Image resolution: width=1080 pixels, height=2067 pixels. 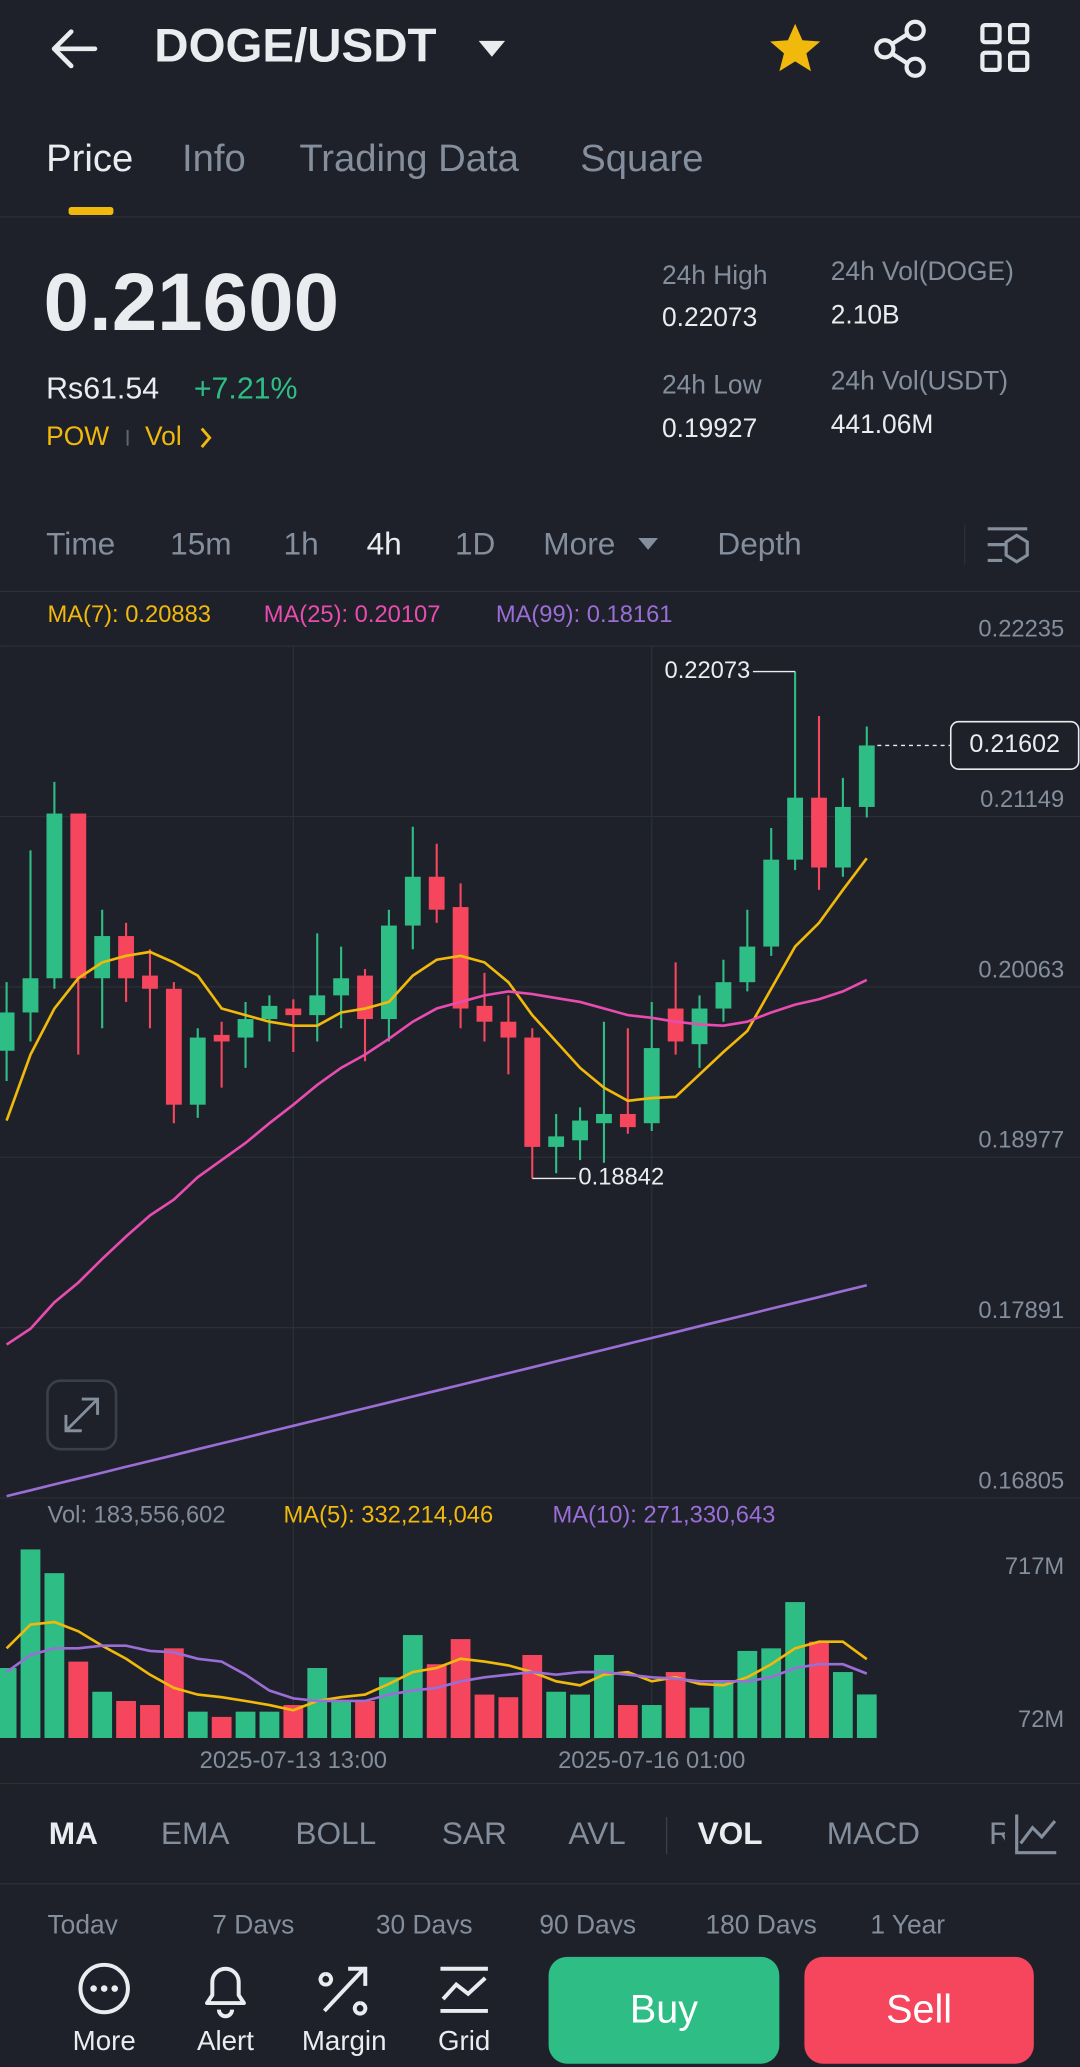 What do you see at coordinates (873, 1833) in the screenshot?
I see `indicator: MACD` at bounding box center [873, 1833].